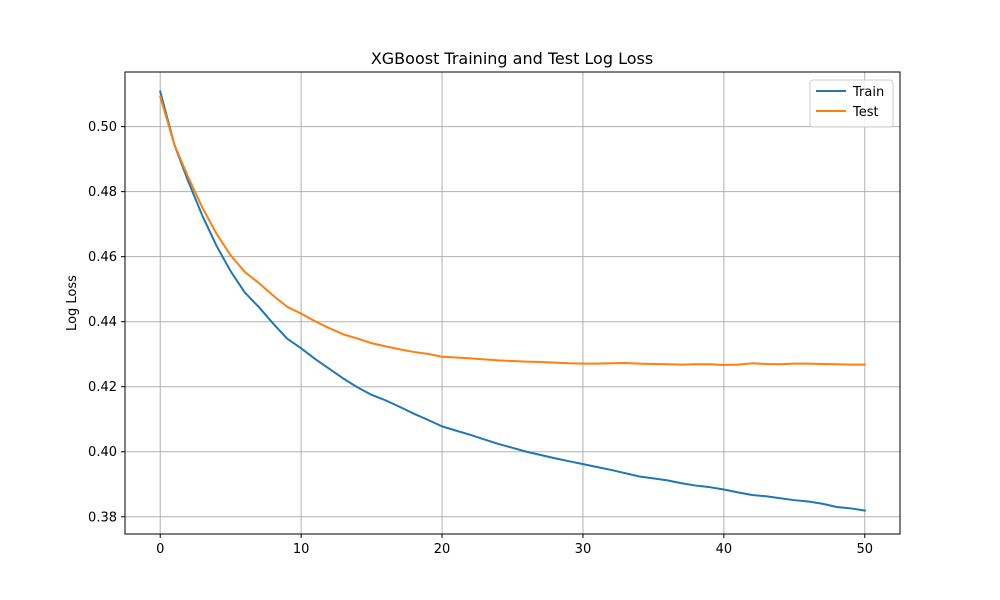 The width and height of the screenshot is (1000, 600). What do you see at coordinates (102, 127) in the screenshot?
I see `y-tick-label: 0.50` at bounding box center [102, 127].